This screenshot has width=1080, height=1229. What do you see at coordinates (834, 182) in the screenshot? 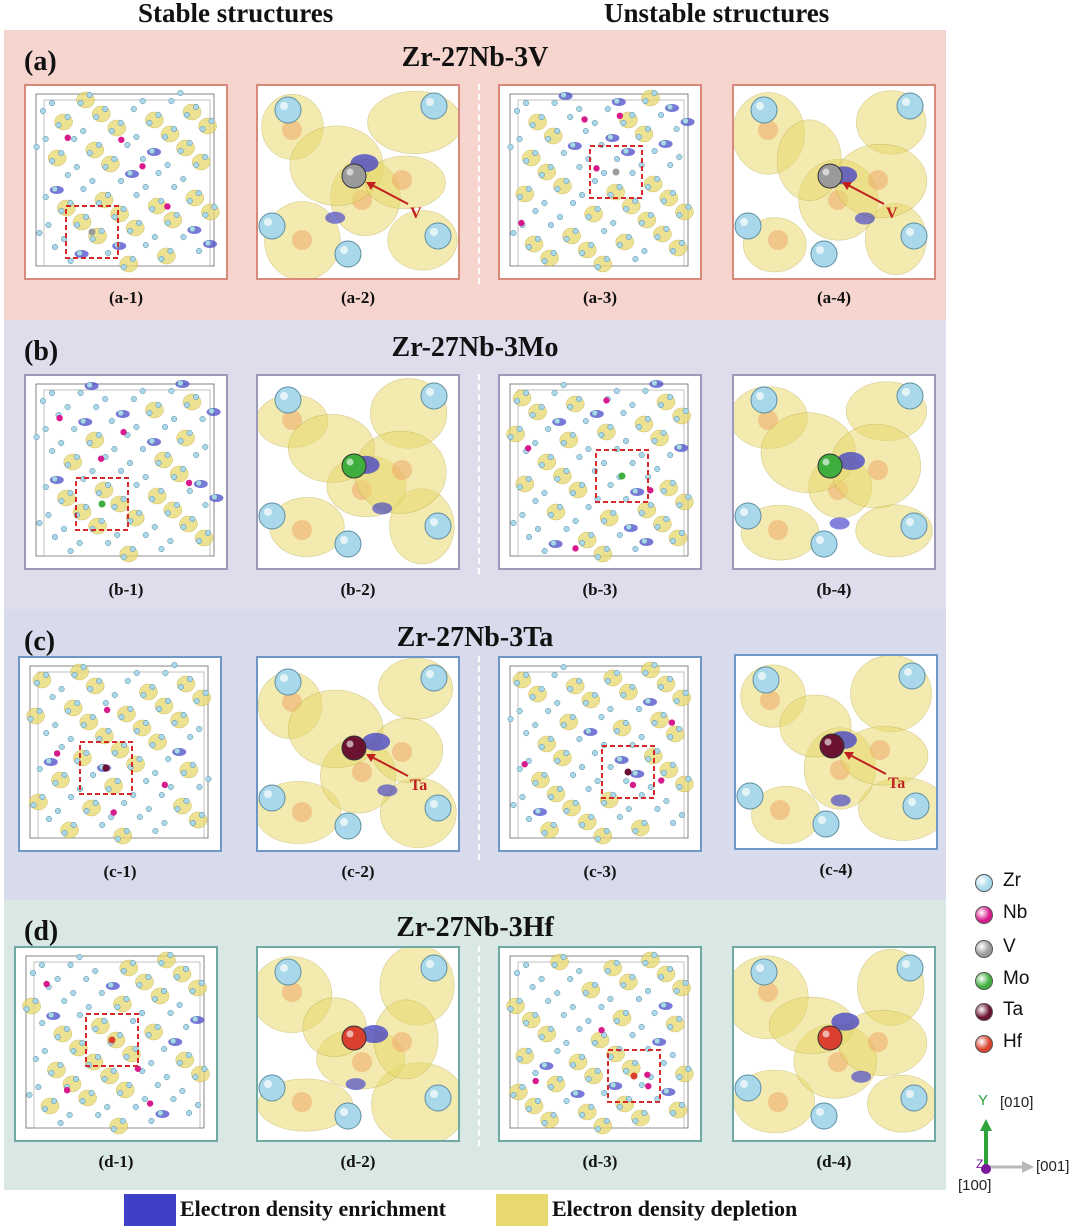
I see `structure-zoom-a-4: V` at bounding box center [834, 182].